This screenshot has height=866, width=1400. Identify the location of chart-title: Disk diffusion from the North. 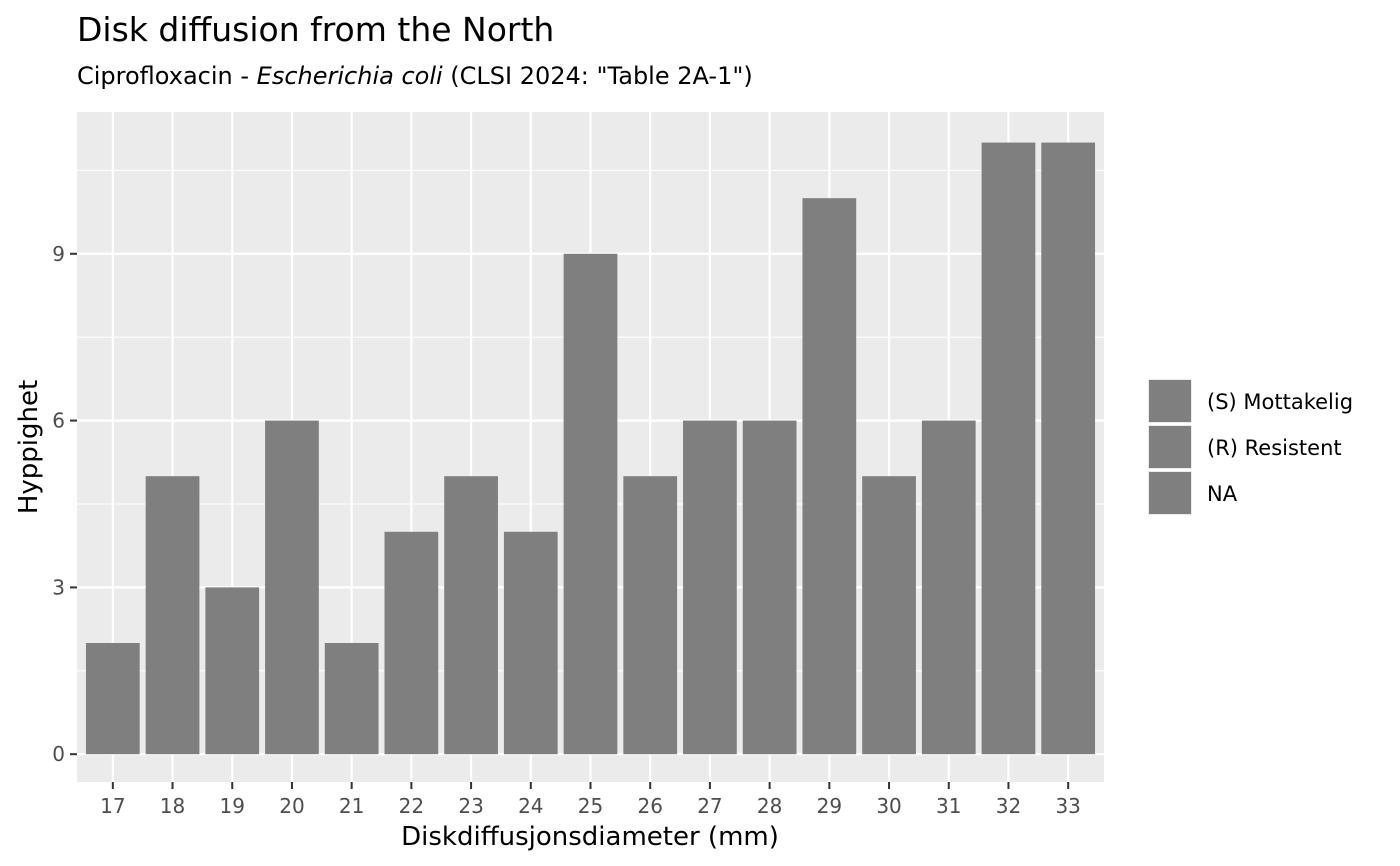
(315, 29).